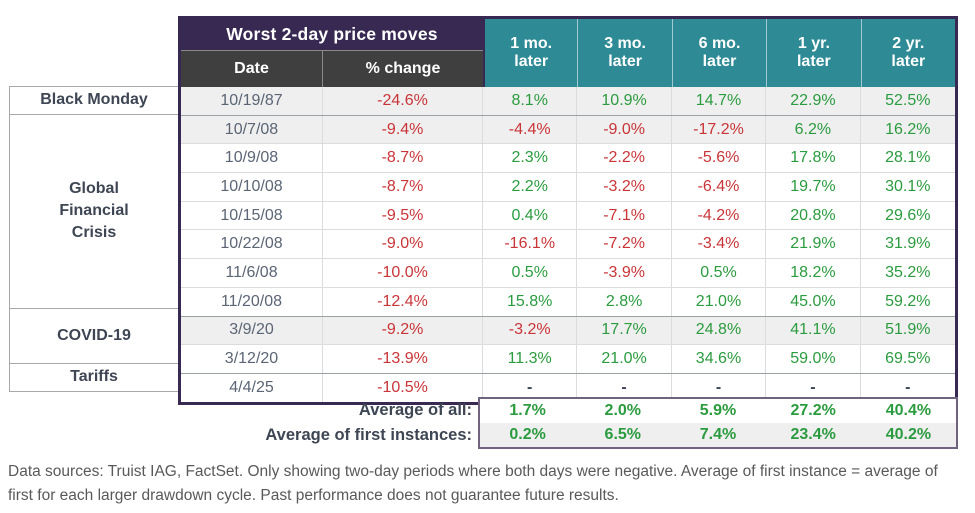  Describe the element at coordinates (908, 330) in the screenshot. I see `return-cell: 51.9%` at that location.